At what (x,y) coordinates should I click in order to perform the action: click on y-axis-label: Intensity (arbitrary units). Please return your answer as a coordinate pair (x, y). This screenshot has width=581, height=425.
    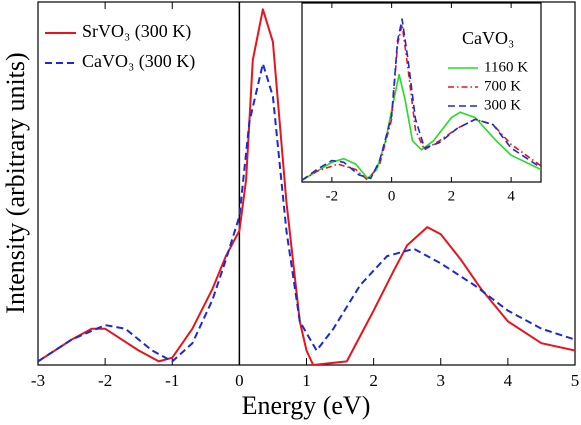
    Looking at the image, I should click on (15, 182).